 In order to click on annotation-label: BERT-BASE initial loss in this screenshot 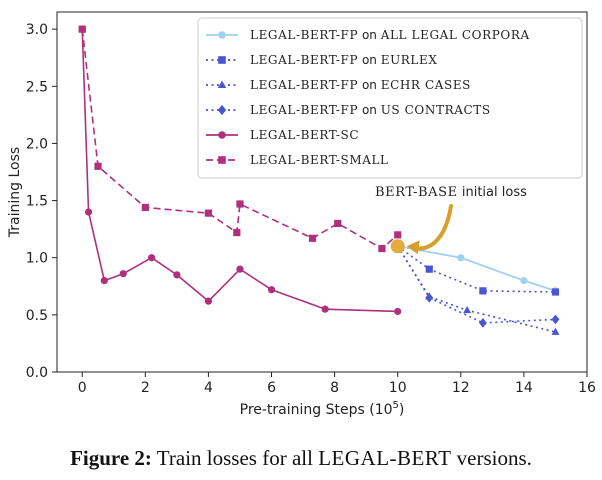, I will do `click(451, 192)`.